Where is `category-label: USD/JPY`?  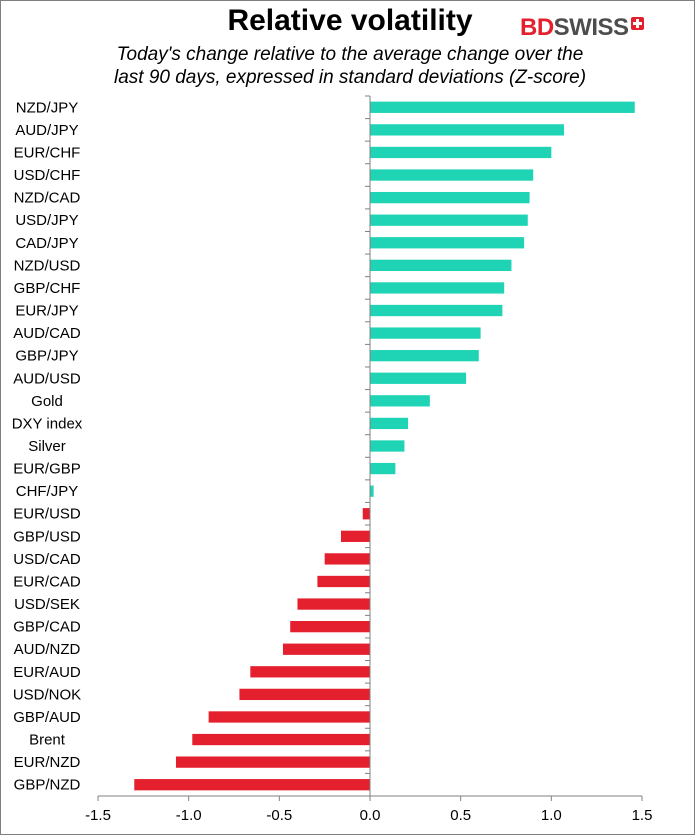
category-label: USD/JPY is located at coordinates (46, 220).